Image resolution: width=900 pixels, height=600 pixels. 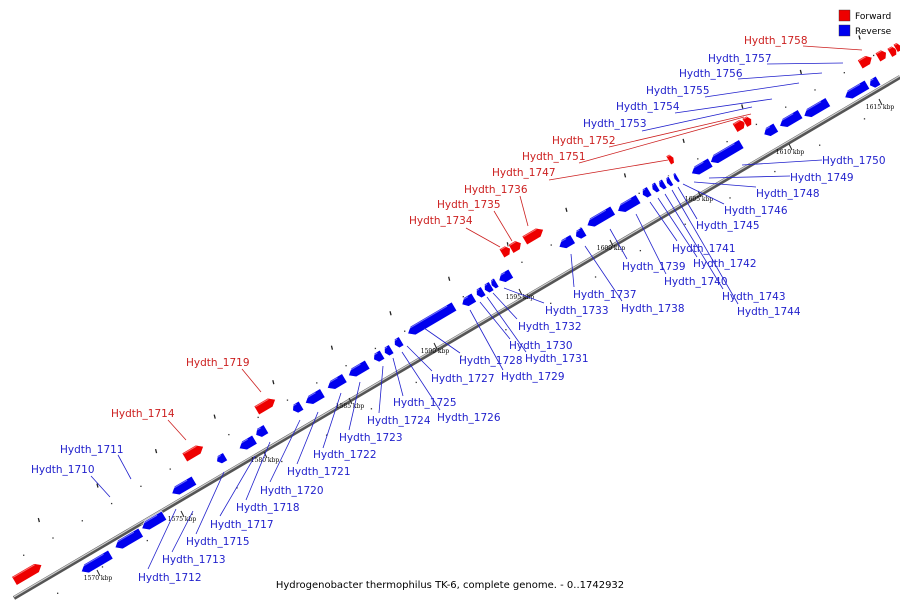 What do you see at coordinates (873, 32) in the screenshot?
I see `legend-label-reverse: Reverse` at bounding box center [873, 32].